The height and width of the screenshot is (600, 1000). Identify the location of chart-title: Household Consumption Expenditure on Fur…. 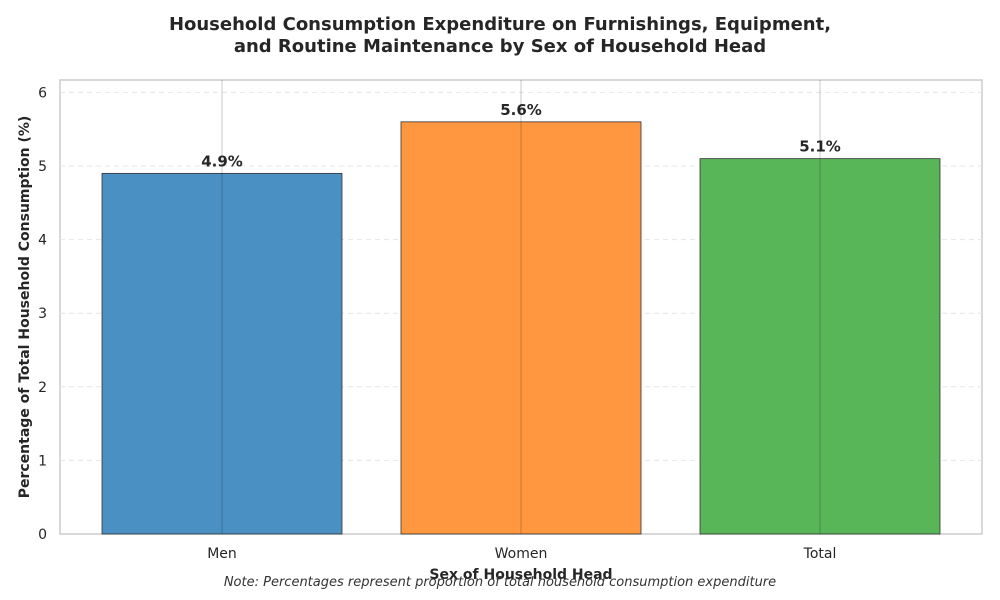
(500, 36).